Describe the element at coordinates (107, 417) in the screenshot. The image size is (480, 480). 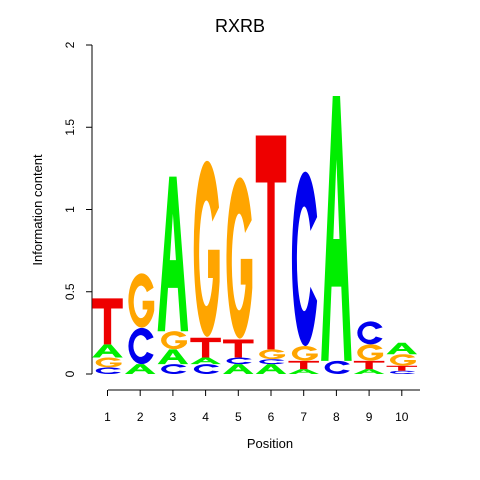
I see `x-tick-label: 1` at that location.